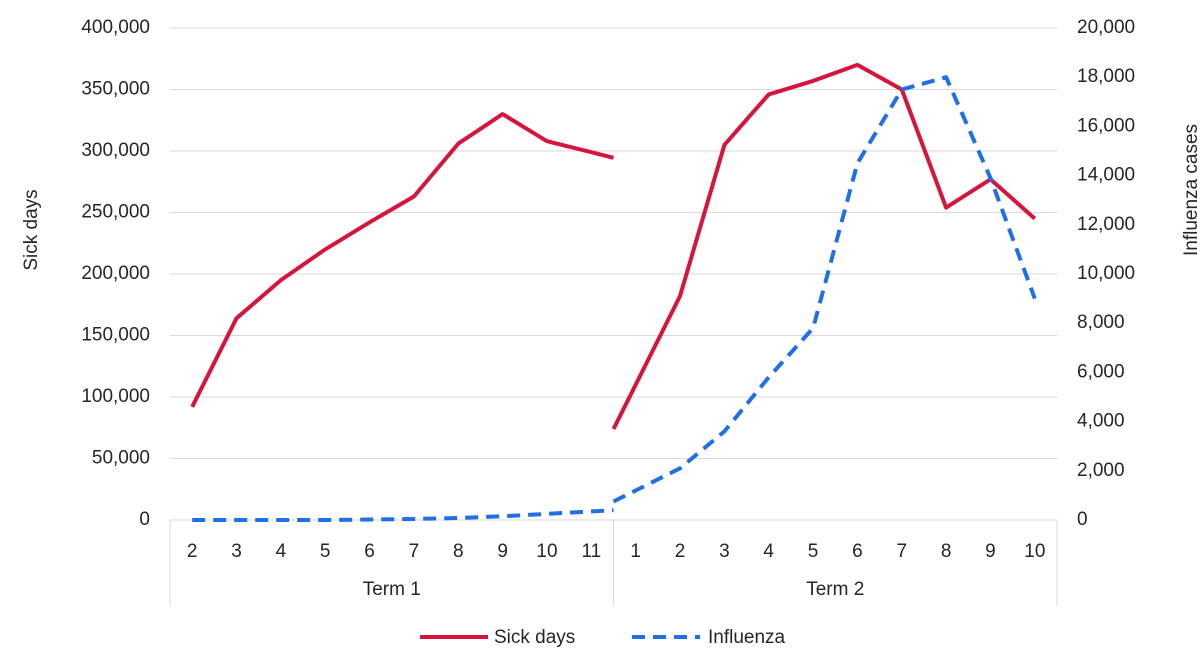 This screenshot has height=653, width=1203. What do you see at coordinates (115, 212) in the screenshot?
I see `left-tick-label: 250,000` at bounding box center [115, 212].